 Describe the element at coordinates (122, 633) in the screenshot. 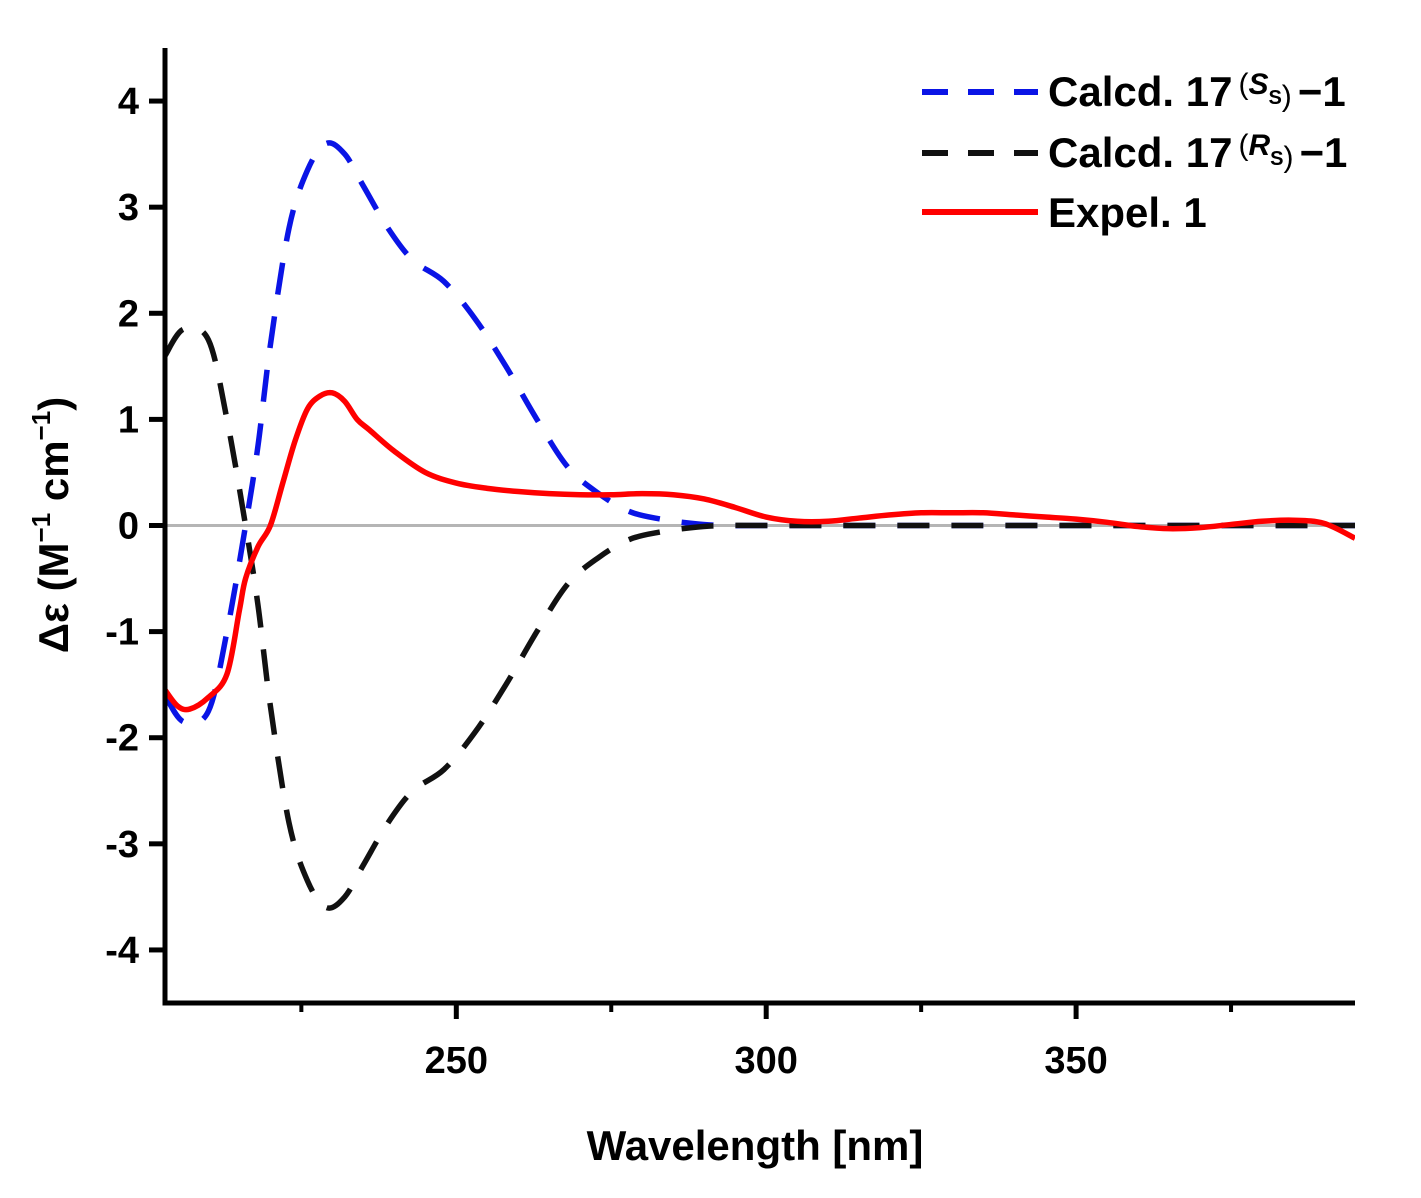

I see `y-tick-label: -1` at that location.